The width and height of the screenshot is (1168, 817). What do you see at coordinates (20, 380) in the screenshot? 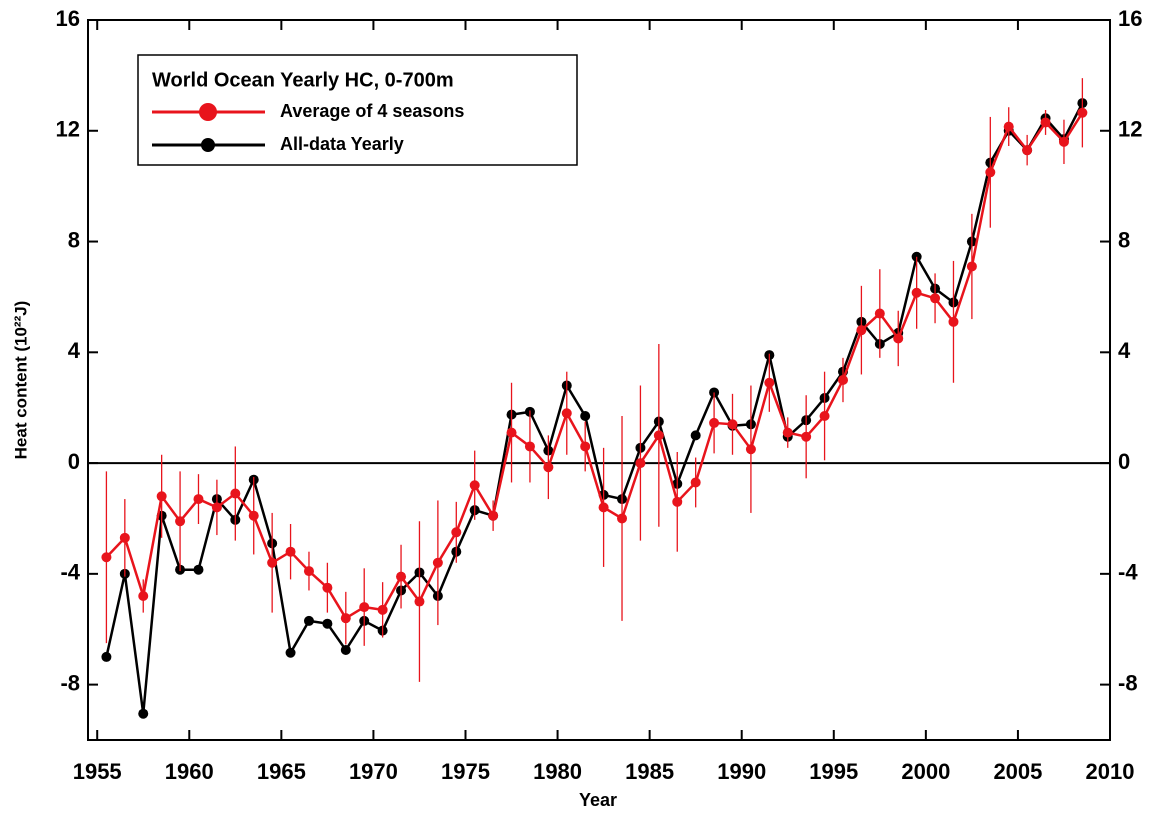
I see `y-axis-label: Heat content (10²²J)` at bounding box center [20, 380].